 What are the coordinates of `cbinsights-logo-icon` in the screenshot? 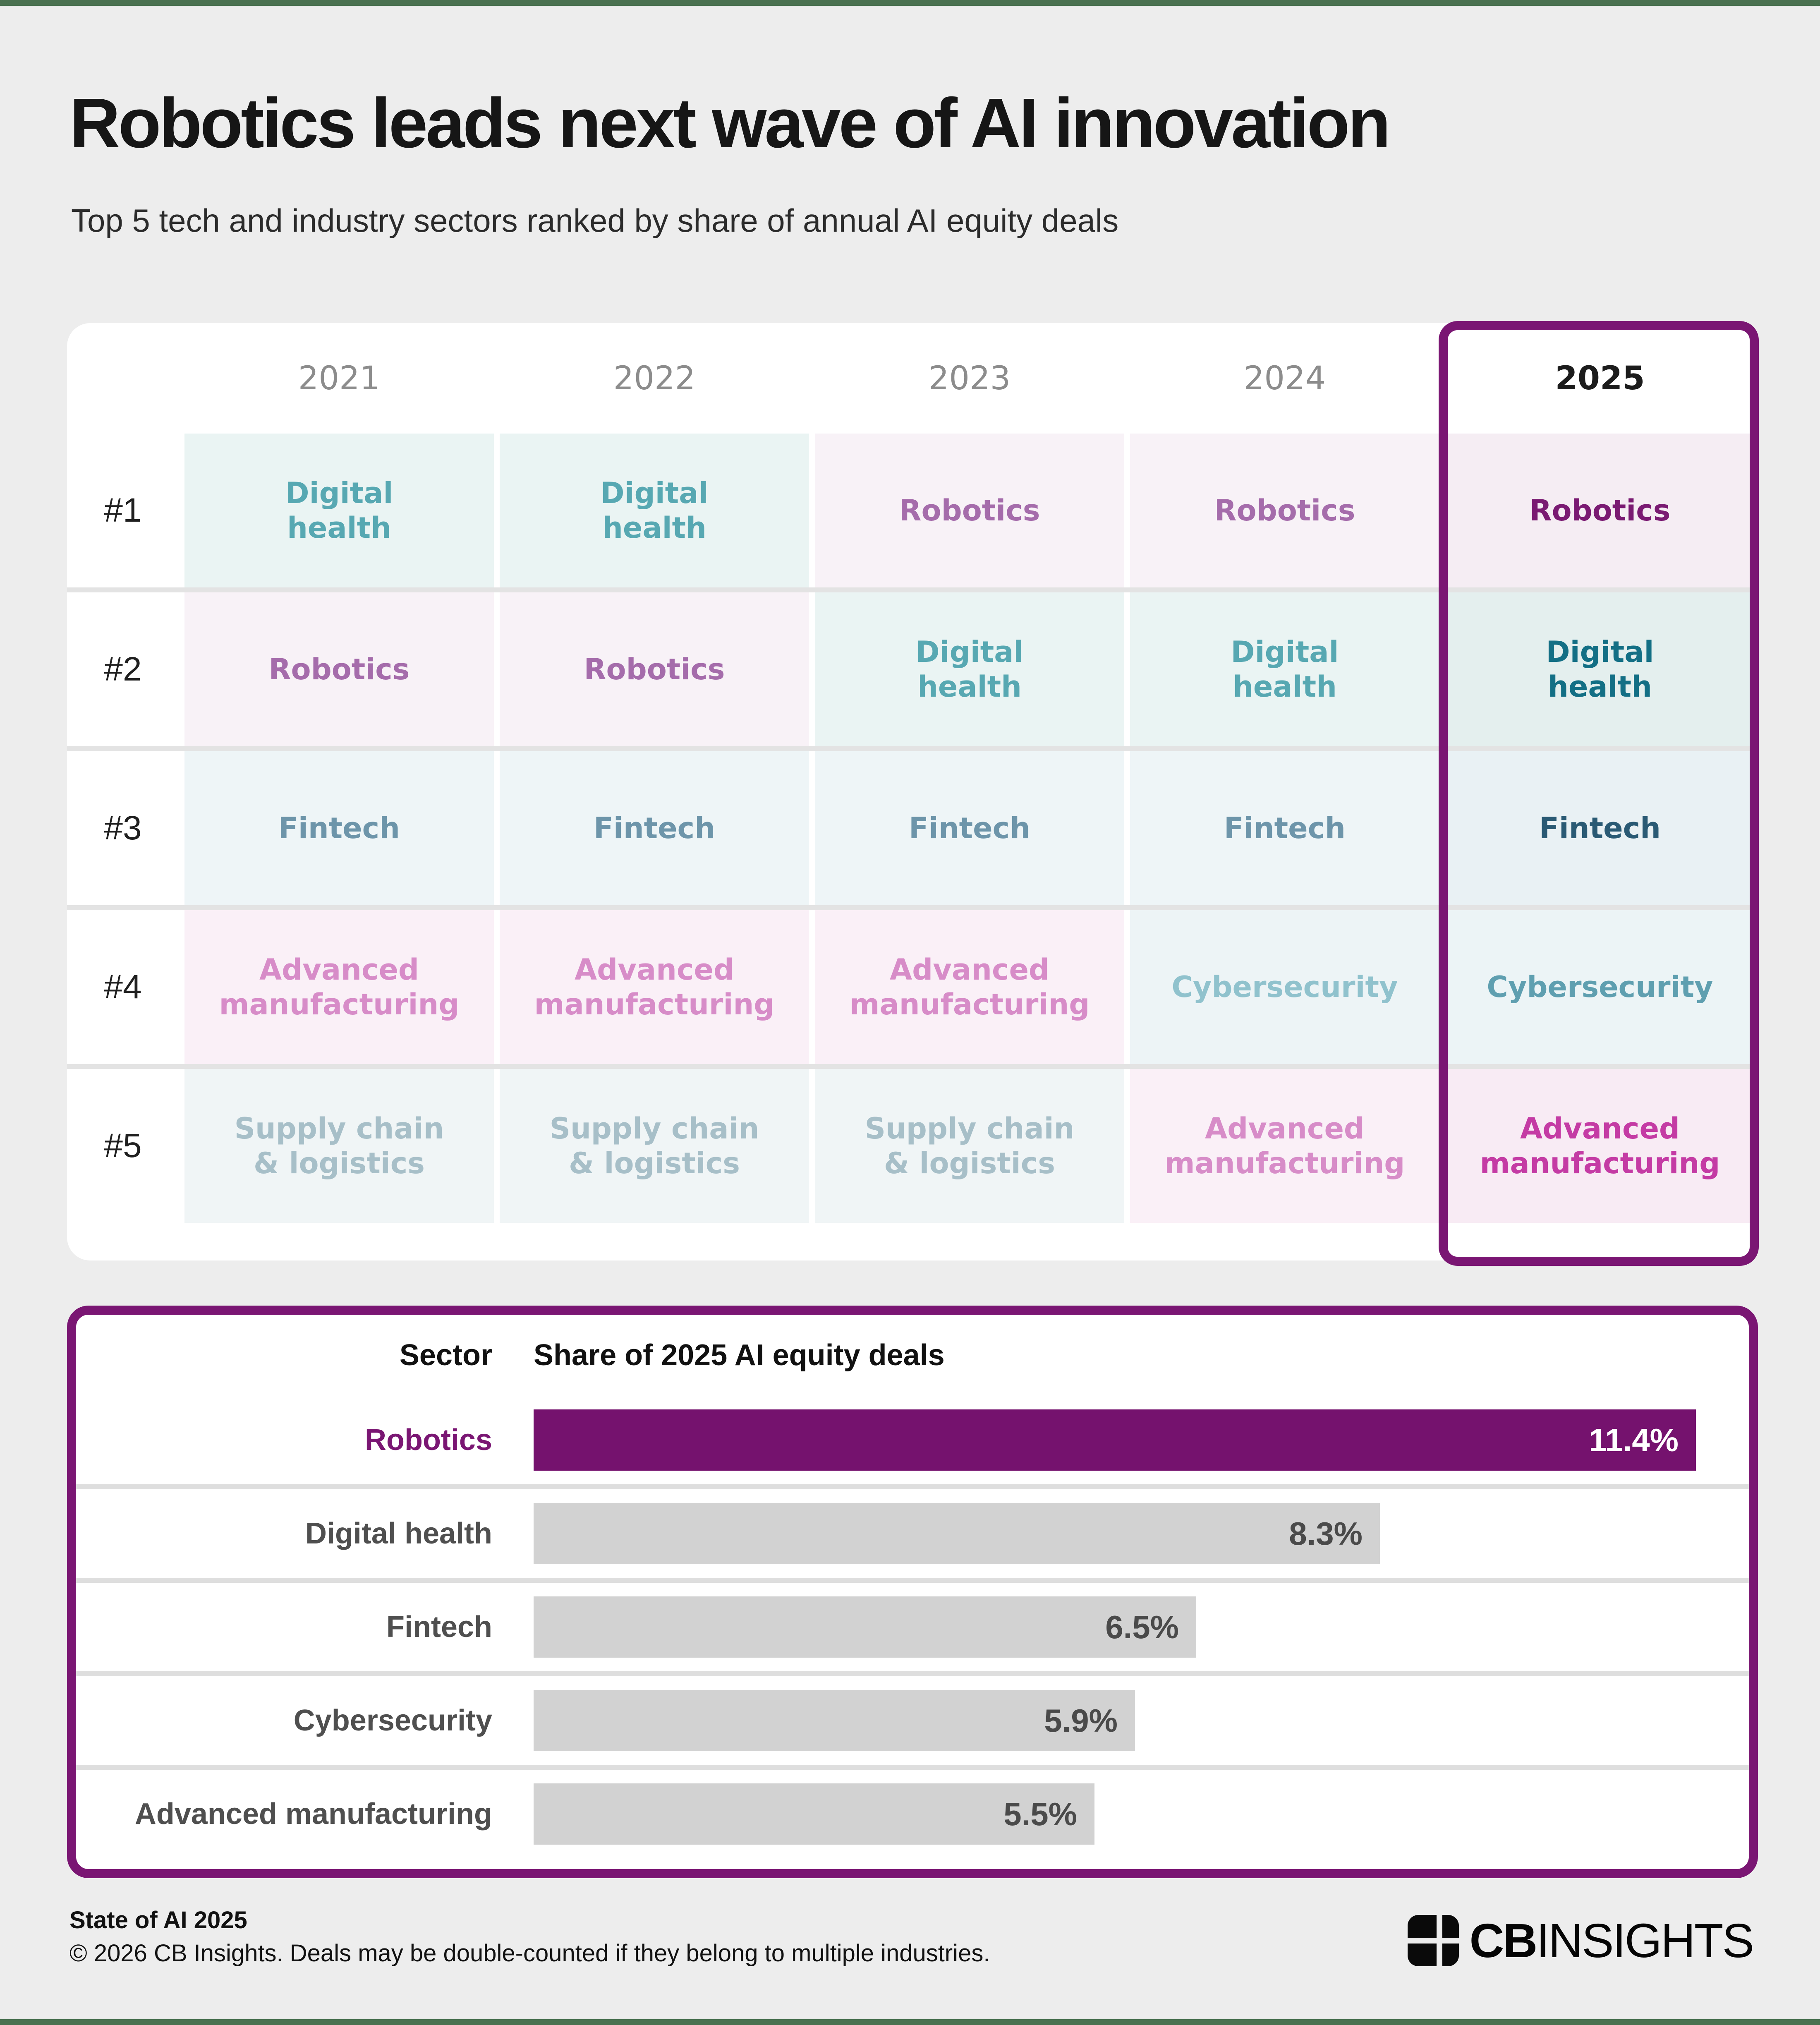 It's located at (1433, 1940).